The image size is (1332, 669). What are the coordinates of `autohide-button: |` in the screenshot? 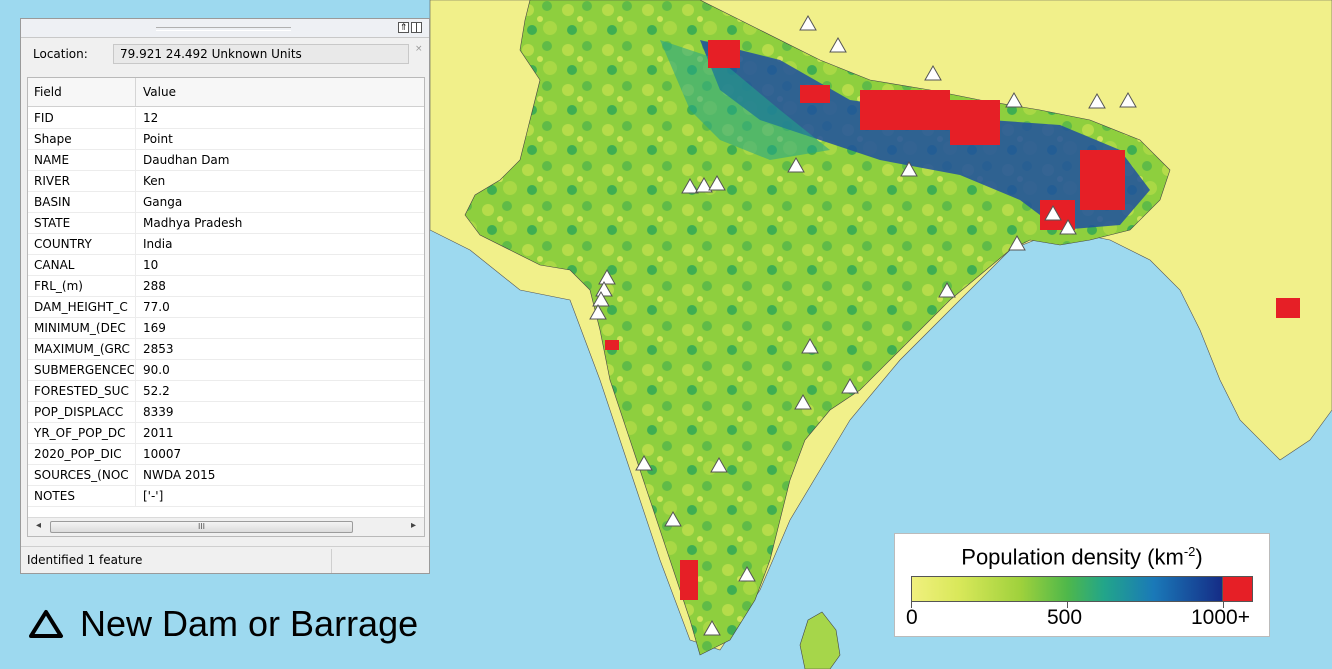 It's located at (416, 27).